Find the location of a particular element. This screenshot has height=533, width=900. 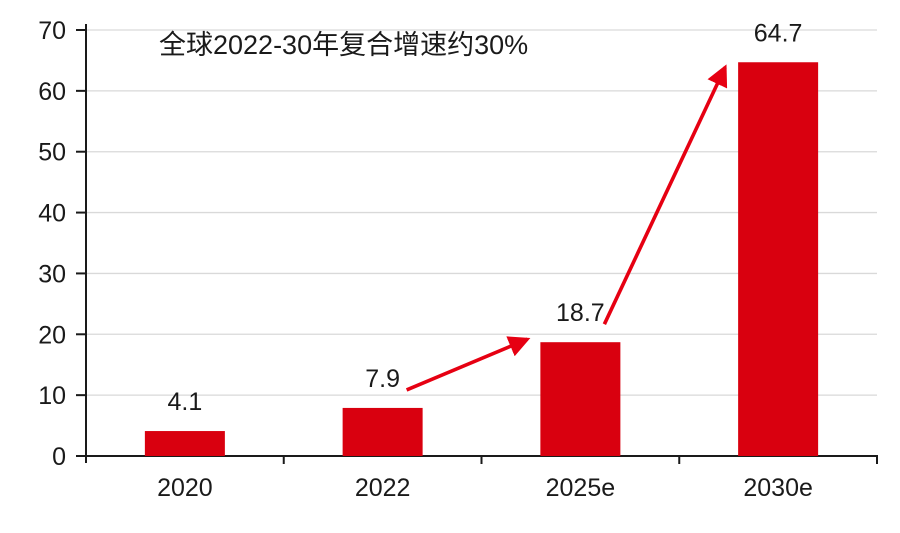

value-label: 64.7 is located at coordinates (778, 33).